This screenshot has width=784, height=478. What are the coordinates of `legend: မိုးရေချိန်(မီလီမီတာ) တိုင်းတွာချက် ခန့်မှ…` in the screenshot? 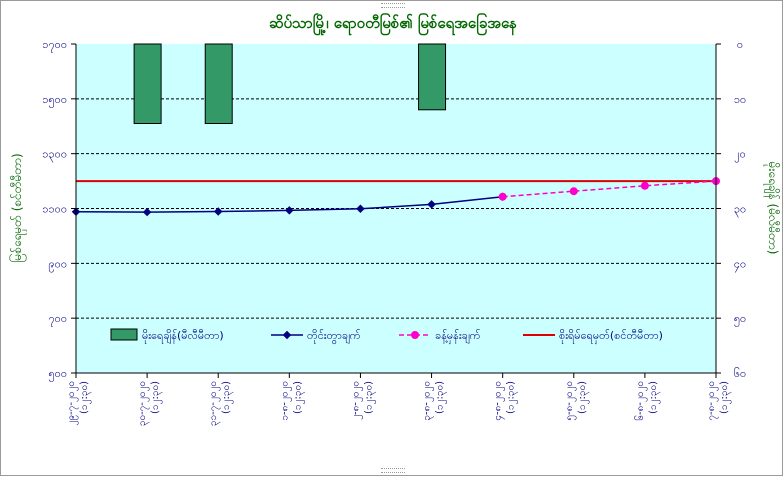 It's located at (386, 336).